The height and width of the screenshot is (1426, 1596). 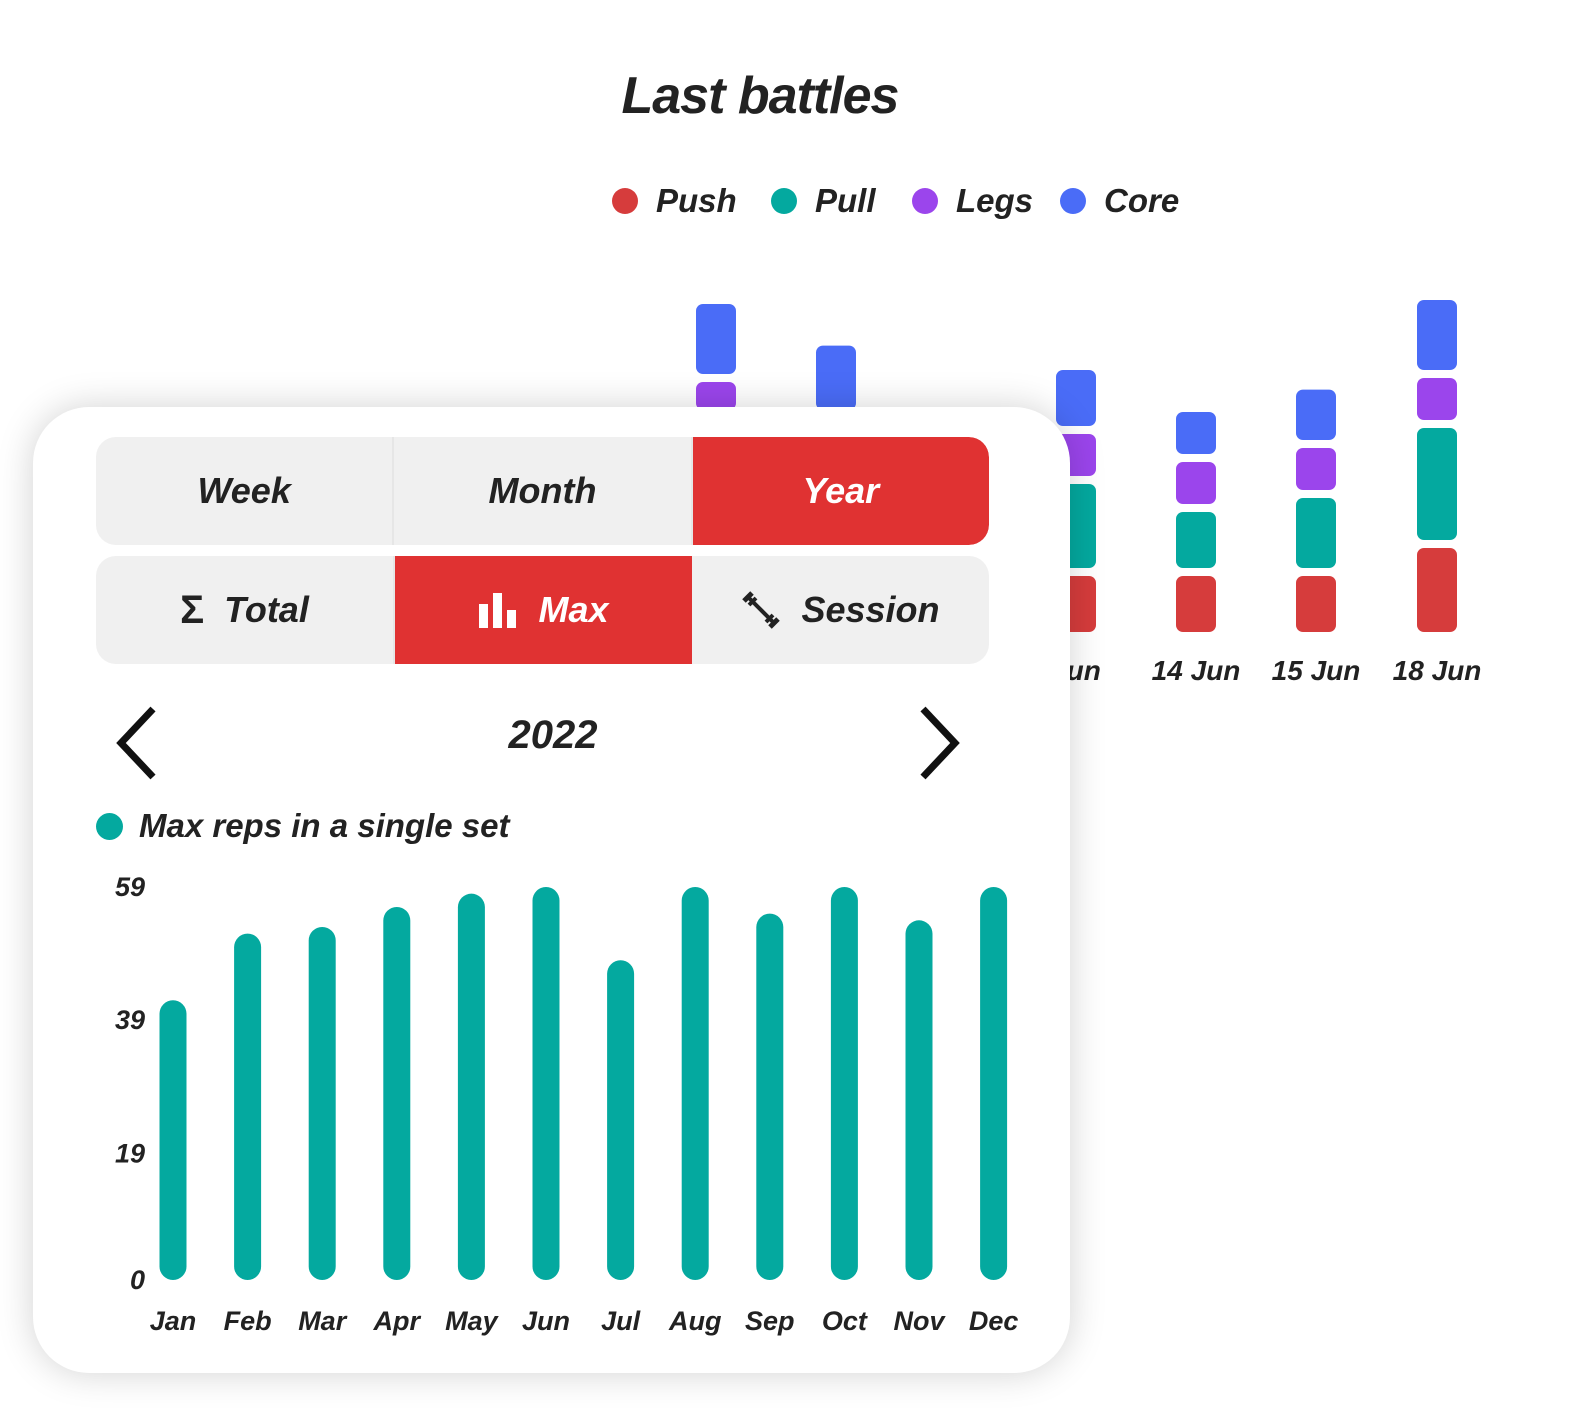 I want to click on bar-jan, so click(x=173, y=1140).